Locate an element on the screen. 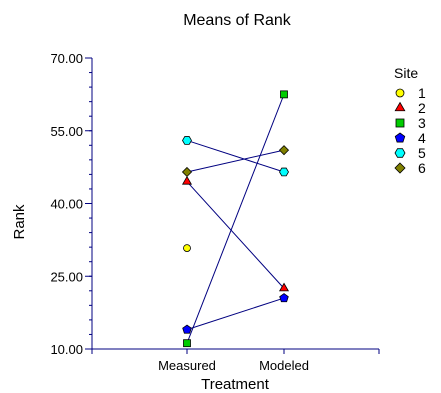 The image size is (441, 393). legend-label-6: 6 is located at coordinates (422, 168).